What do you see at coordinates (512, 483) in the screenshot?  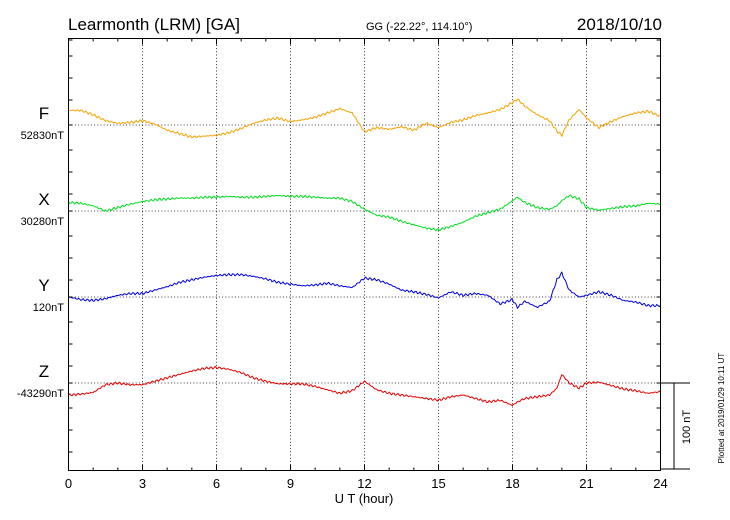 I see `x-tick-label: 18` at bounding box center [512, 483].